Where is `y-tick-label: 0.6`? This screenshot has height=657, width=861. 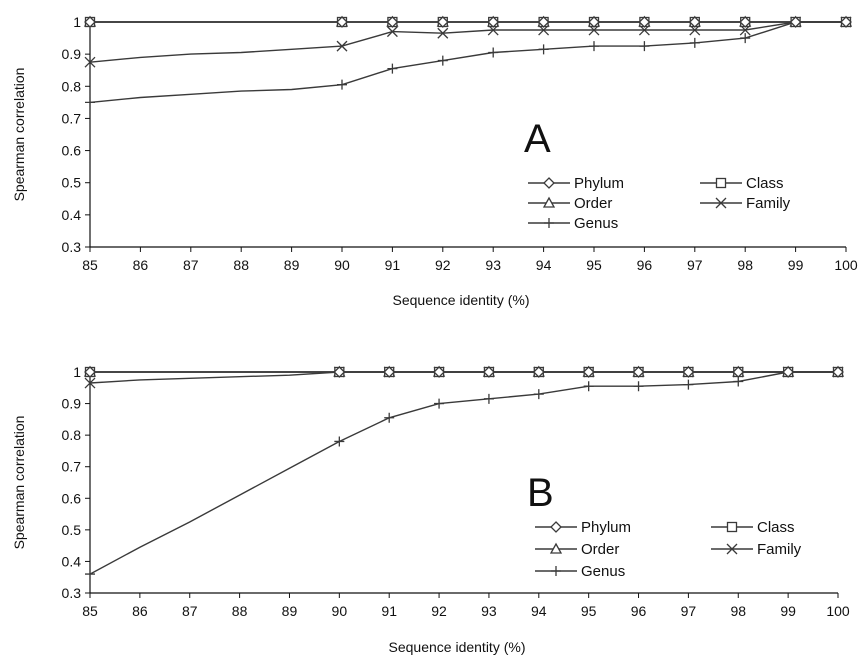 y-tick-label: 0.6 is located at coordinates (72, 498).